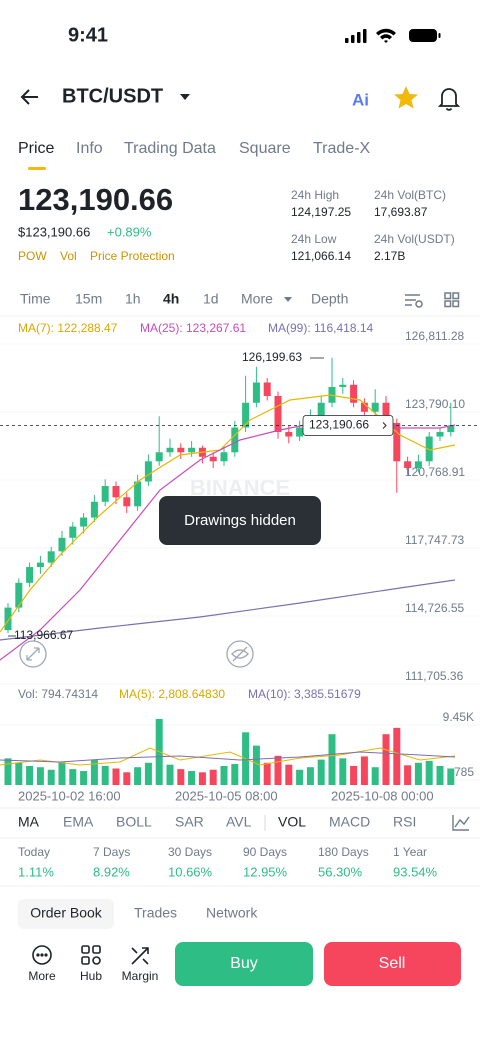 The image size is (480, 1040). I want to click on indicator: SAR, so click(189, 822).